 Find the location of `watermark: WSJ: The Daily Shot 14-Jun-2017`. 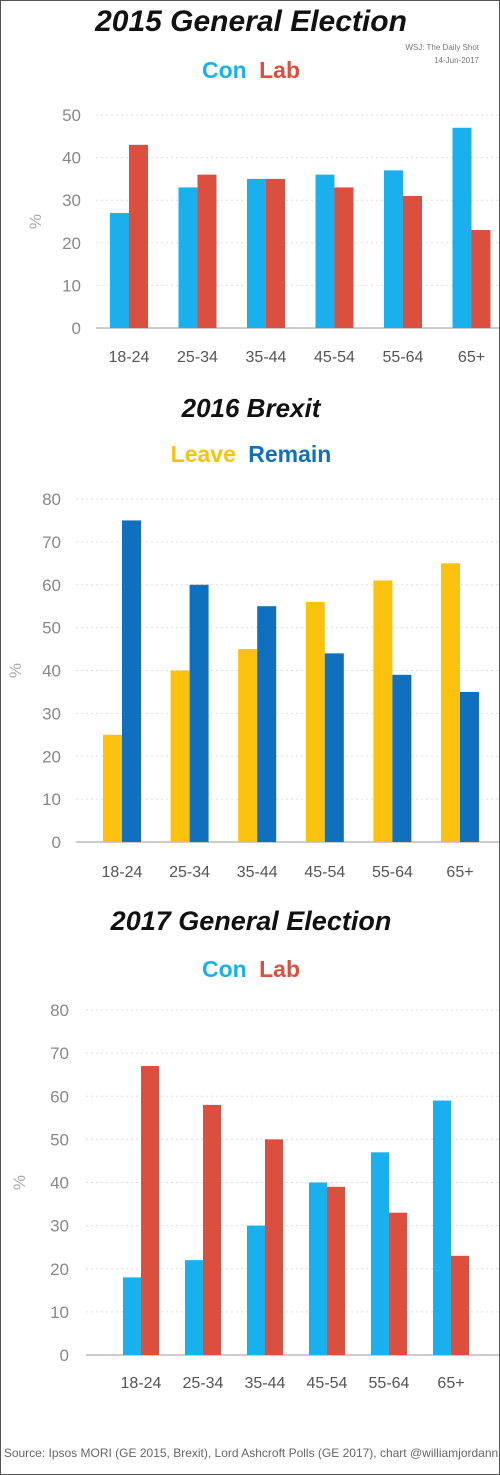

watermark: WSJ: The Daily Shot 14-Jun-2017 is located at coordinates (439, 54).